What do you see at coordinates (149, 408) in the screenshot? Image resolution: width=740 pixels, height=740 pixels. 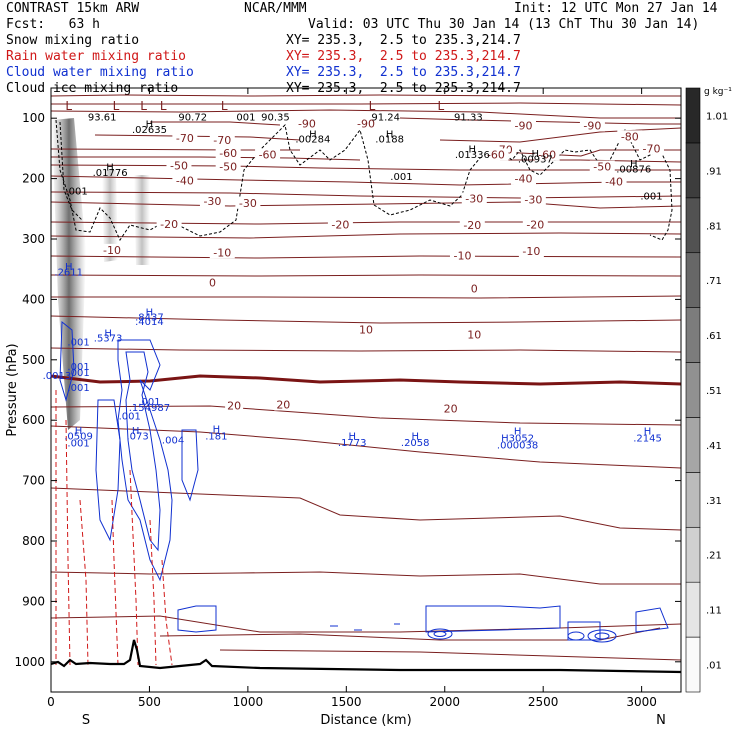 I see `extremum-label: .154987` at bounding box center [149, 408].